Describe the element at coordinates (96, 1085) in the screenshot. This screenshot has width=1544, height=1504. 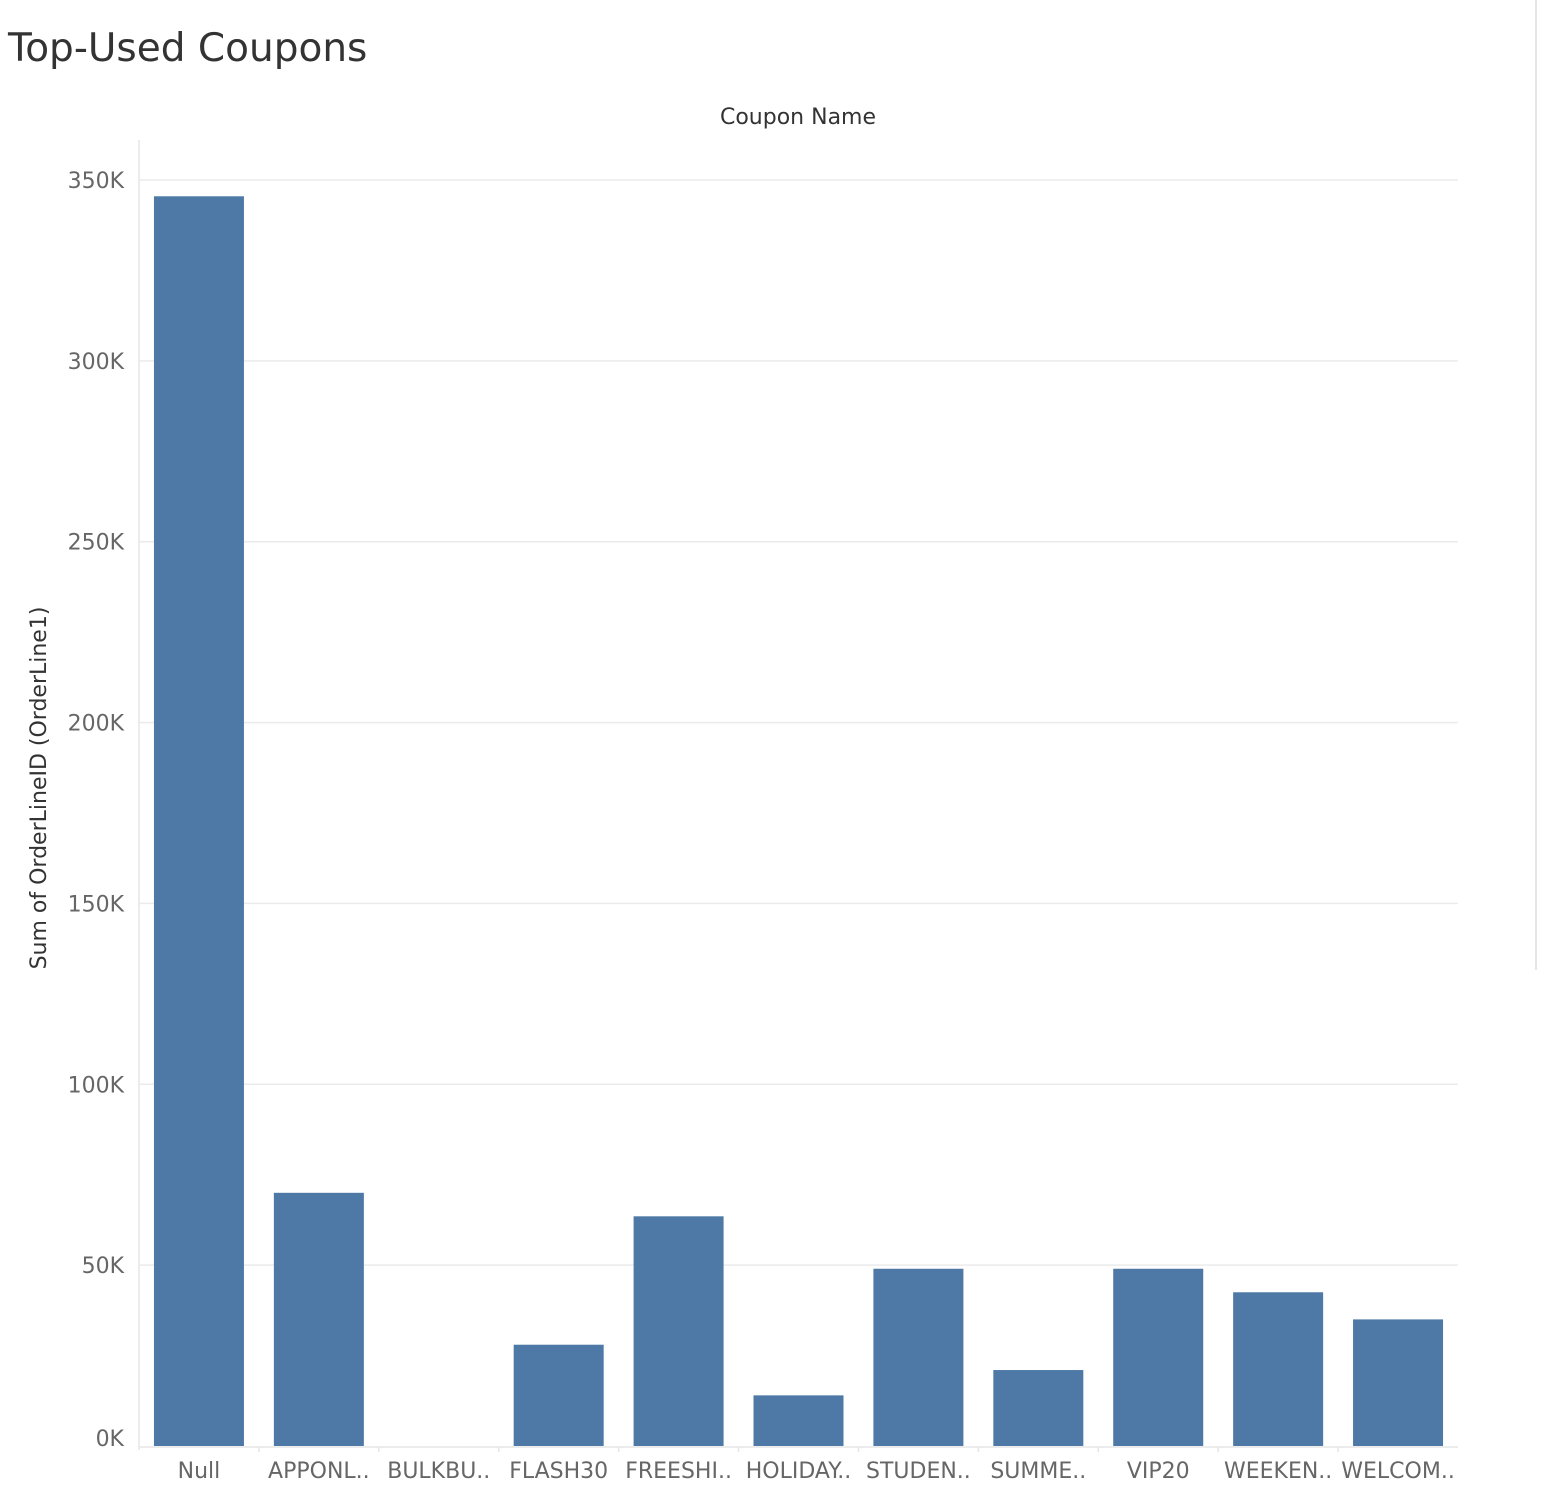
I see `y-tick-label: 100K` at that location.